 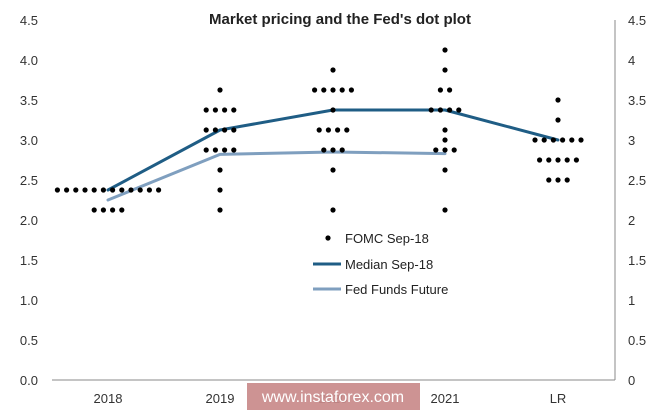 What do you see at coordinates (29, 200) in the screenshot?
I see `y-axis-left: 0.0 0.5 1.0 1.5 2.0 2.5 3.0 3.5 4.0 4.5` at bounding box center [29, 200].